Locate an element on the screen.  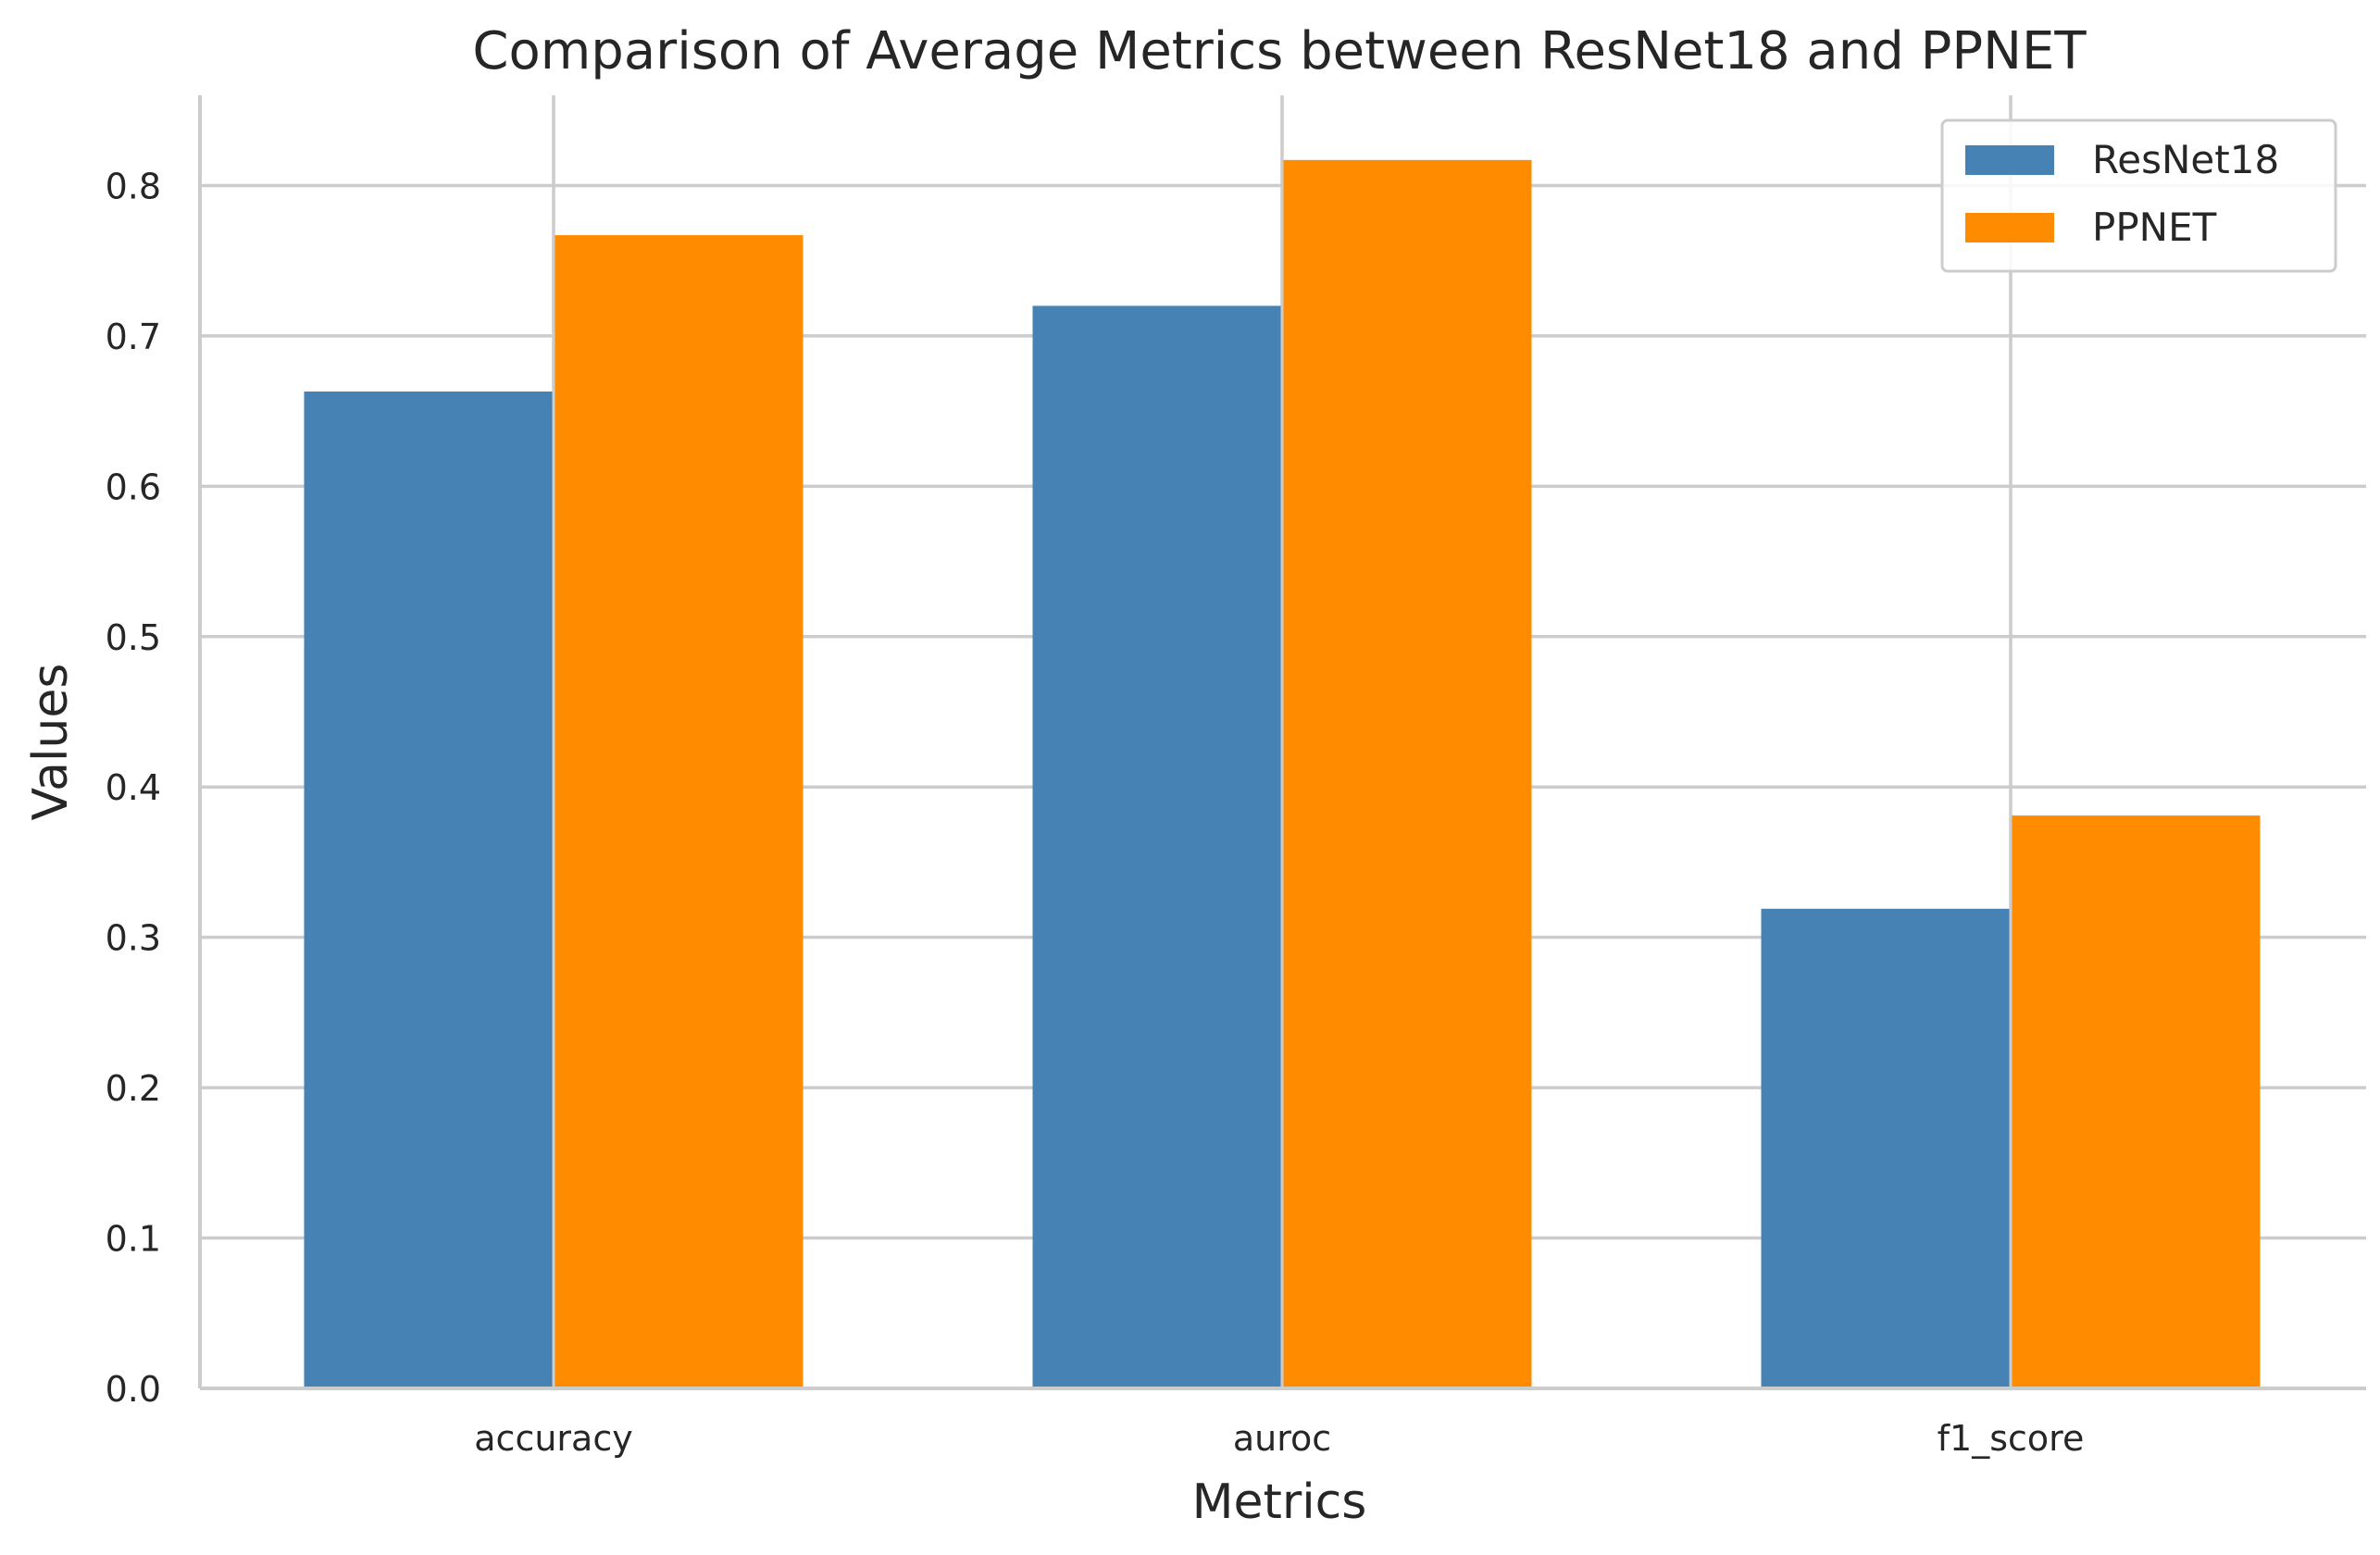
y-tick-label: 0.1 is located at coordinates (133, 1239).